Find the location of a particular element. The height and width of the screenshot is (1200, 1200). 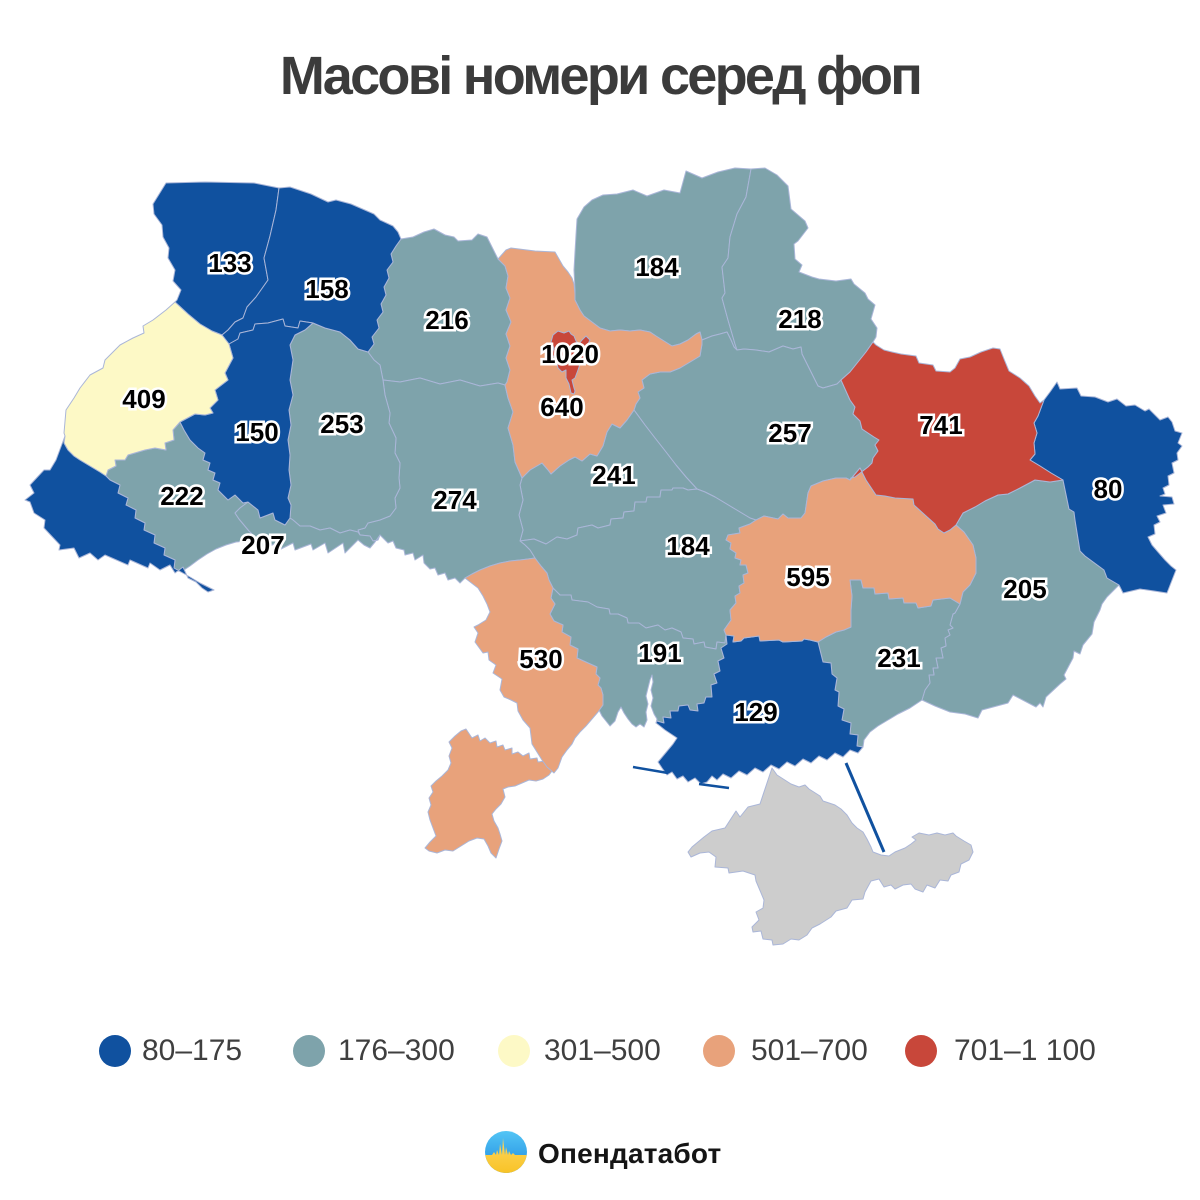

svg-text: 205 is located at coordinates (1024, 589).